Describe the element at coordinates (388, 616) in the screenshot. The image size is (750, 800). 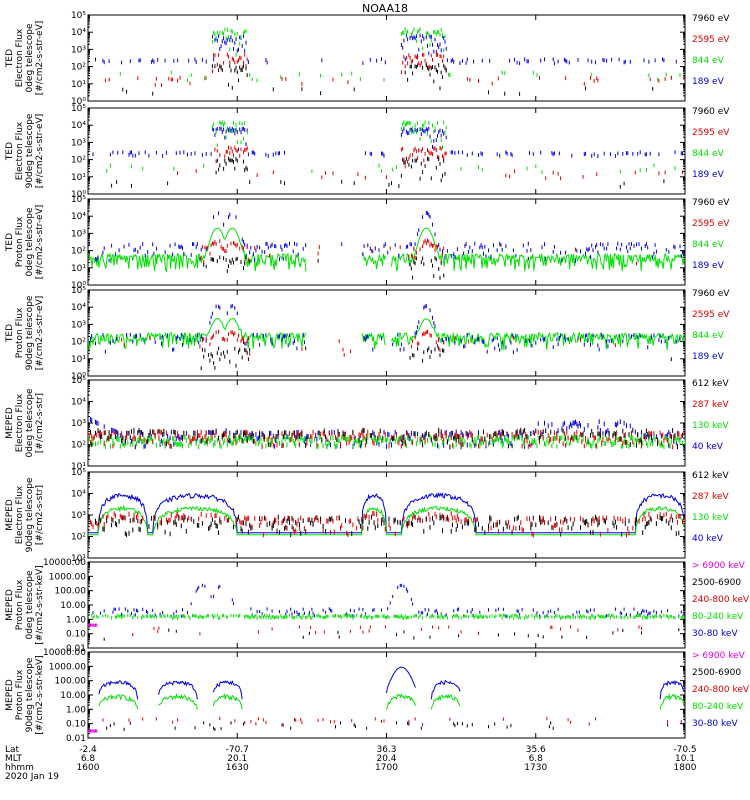
I see `series-80-240kev` at that location.